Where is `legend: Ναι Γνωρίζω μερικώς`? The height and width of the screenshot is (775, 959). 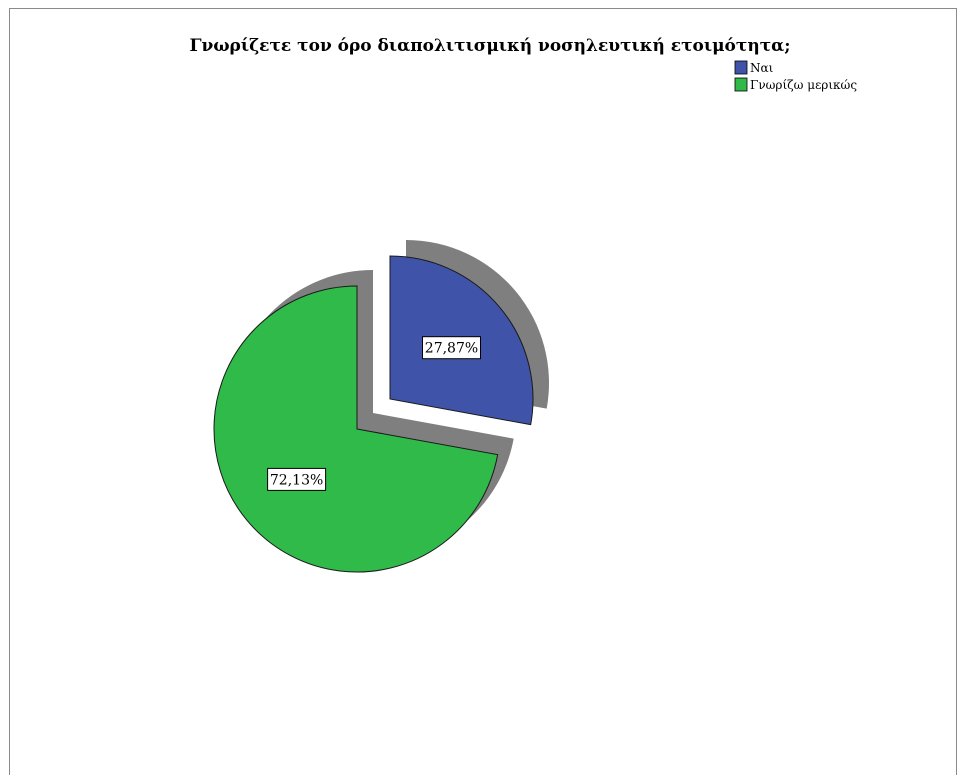 legend: Ναι Γνωρίζω μερικώς is located at coordinates (795, 76).